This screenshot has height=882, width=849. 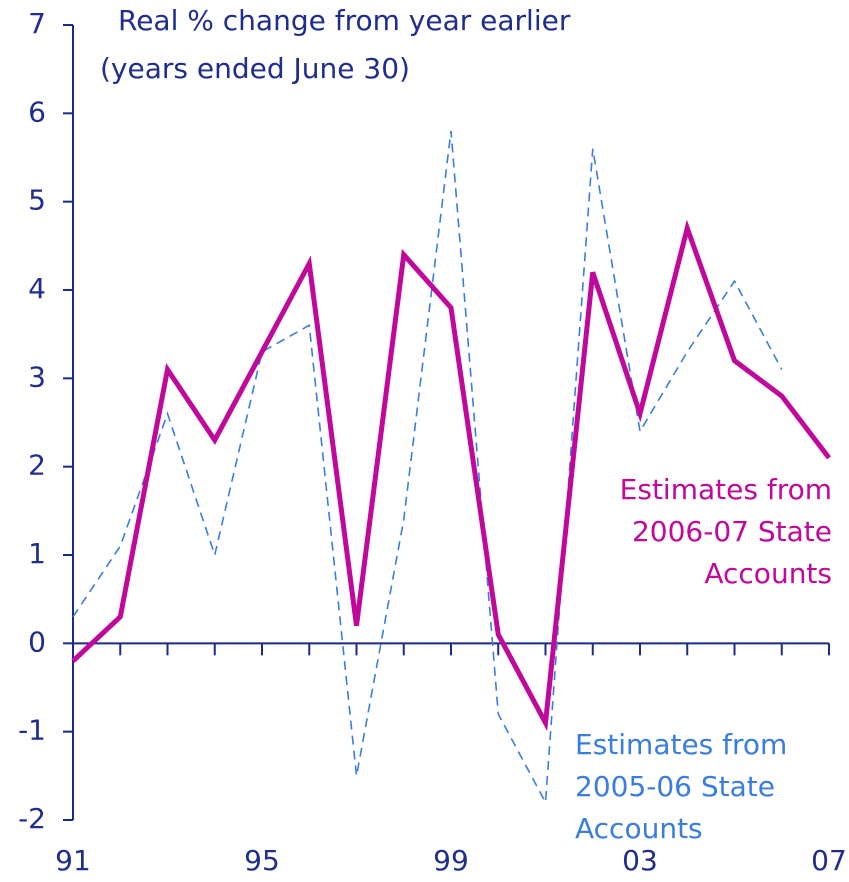 I want to click on y-tick-label: 1, so click(x=37, y=553).